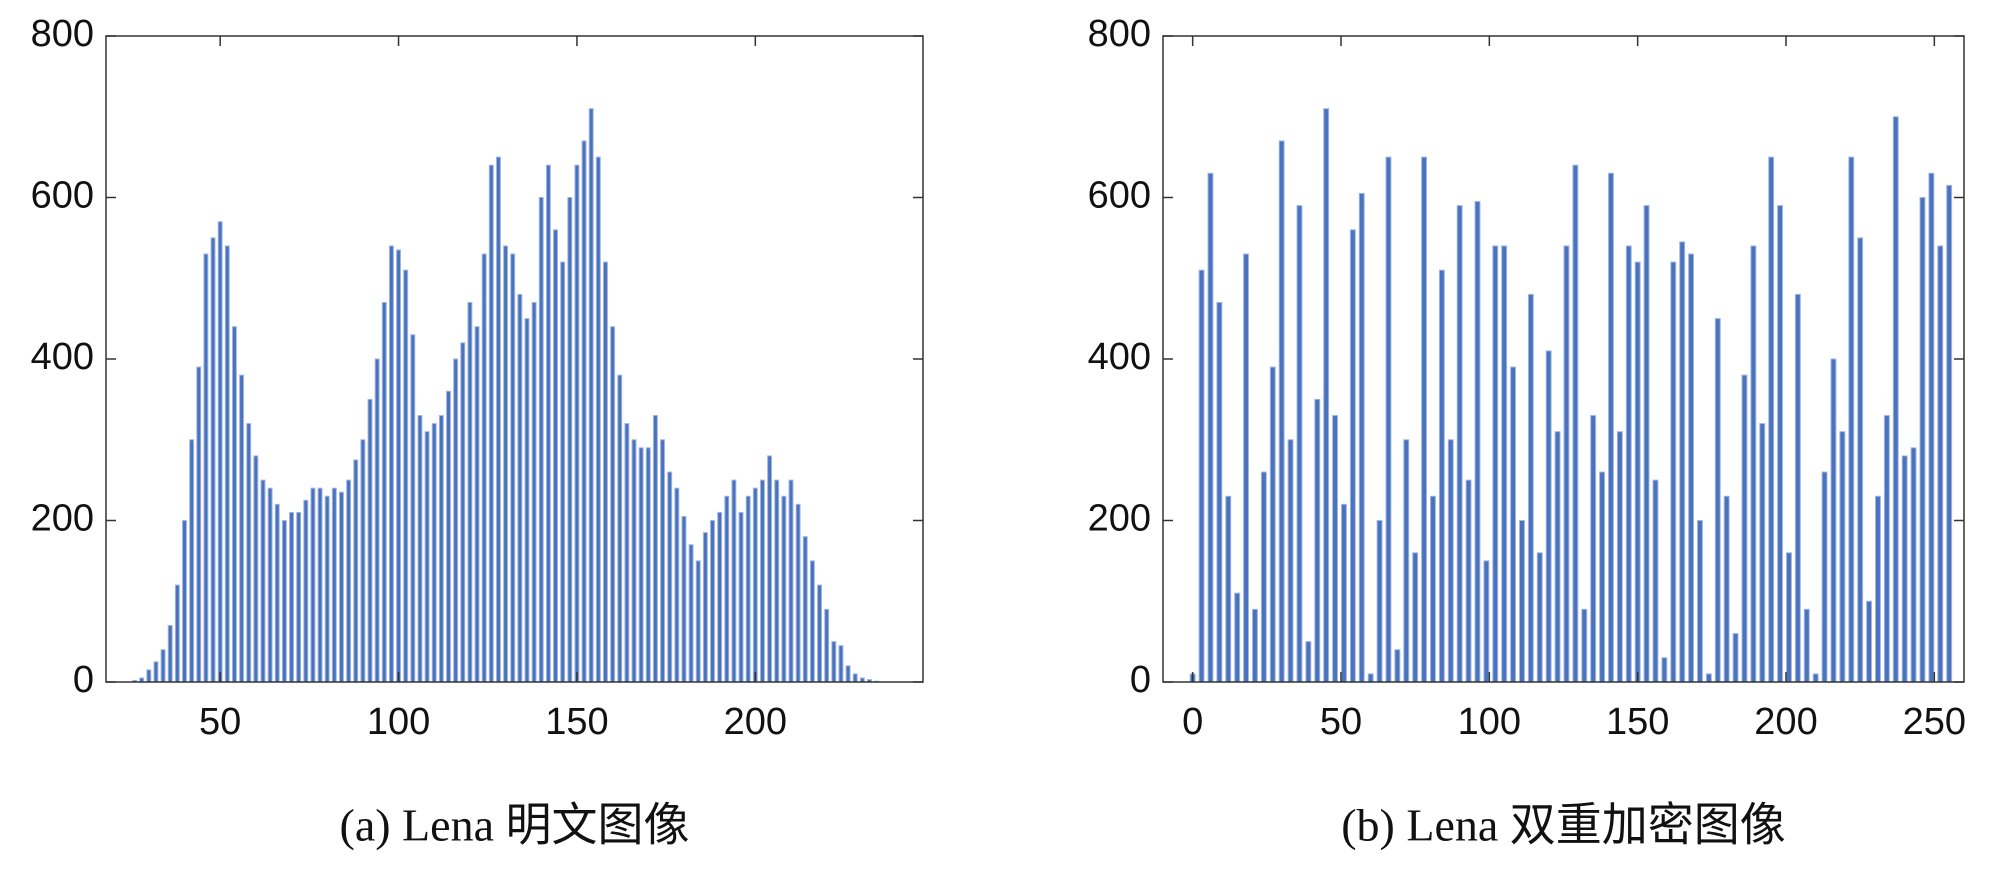 Image resolution: width=2000 pixels, height=872 pixels. I want to click on y-tick-label: 800, so click(62, 34).